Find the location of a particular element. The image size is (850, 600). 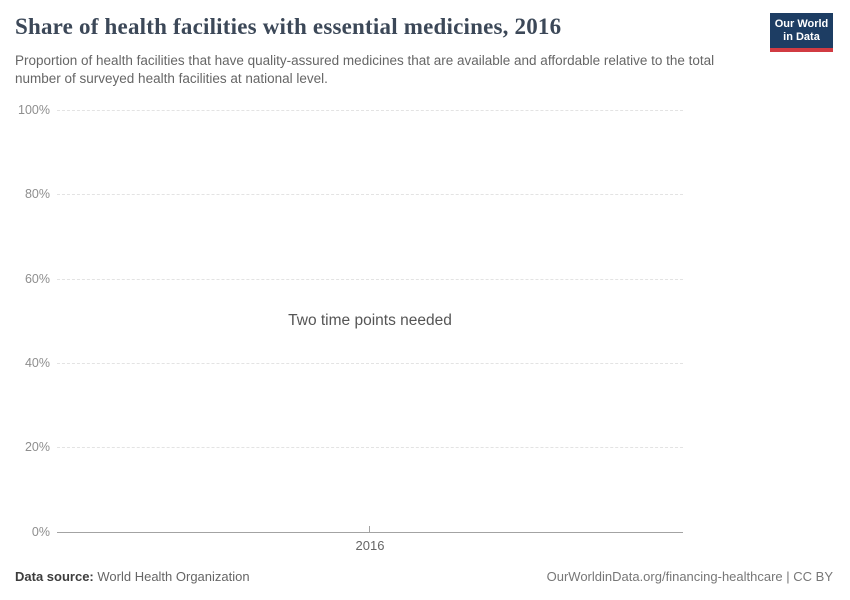

y-axis-tick-label: 20% is located at coordinates (37, 447).